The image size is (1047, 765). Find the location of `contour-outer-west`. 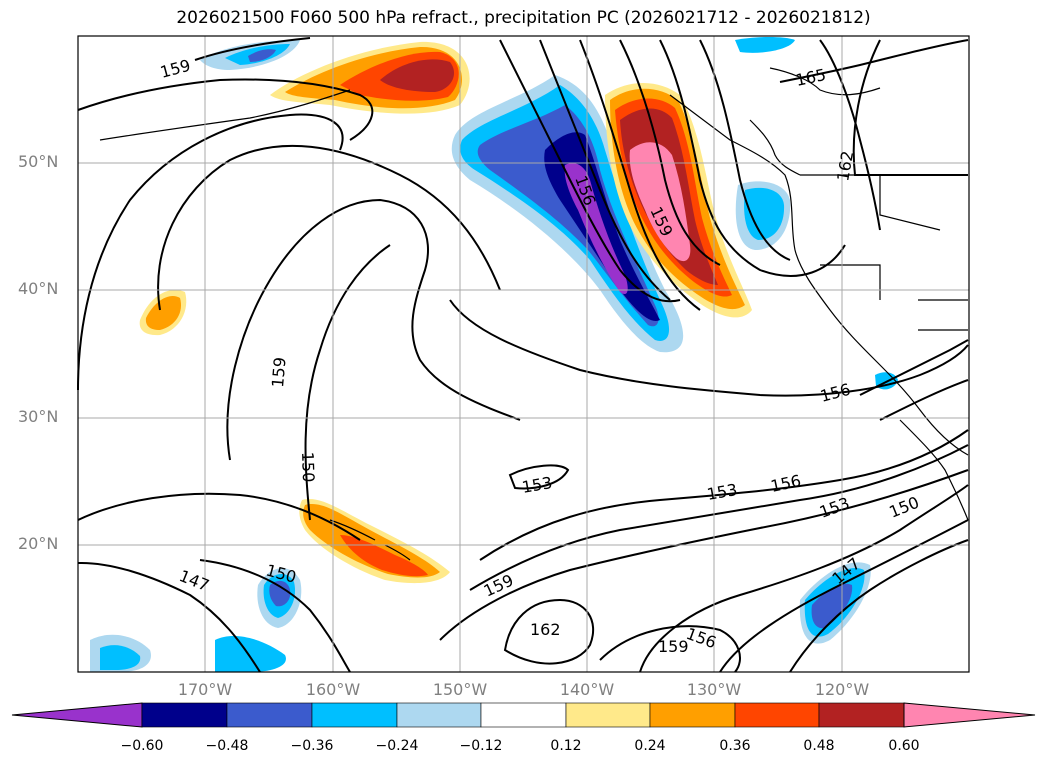

contour-outer-west is located at coordinates (225, 109).